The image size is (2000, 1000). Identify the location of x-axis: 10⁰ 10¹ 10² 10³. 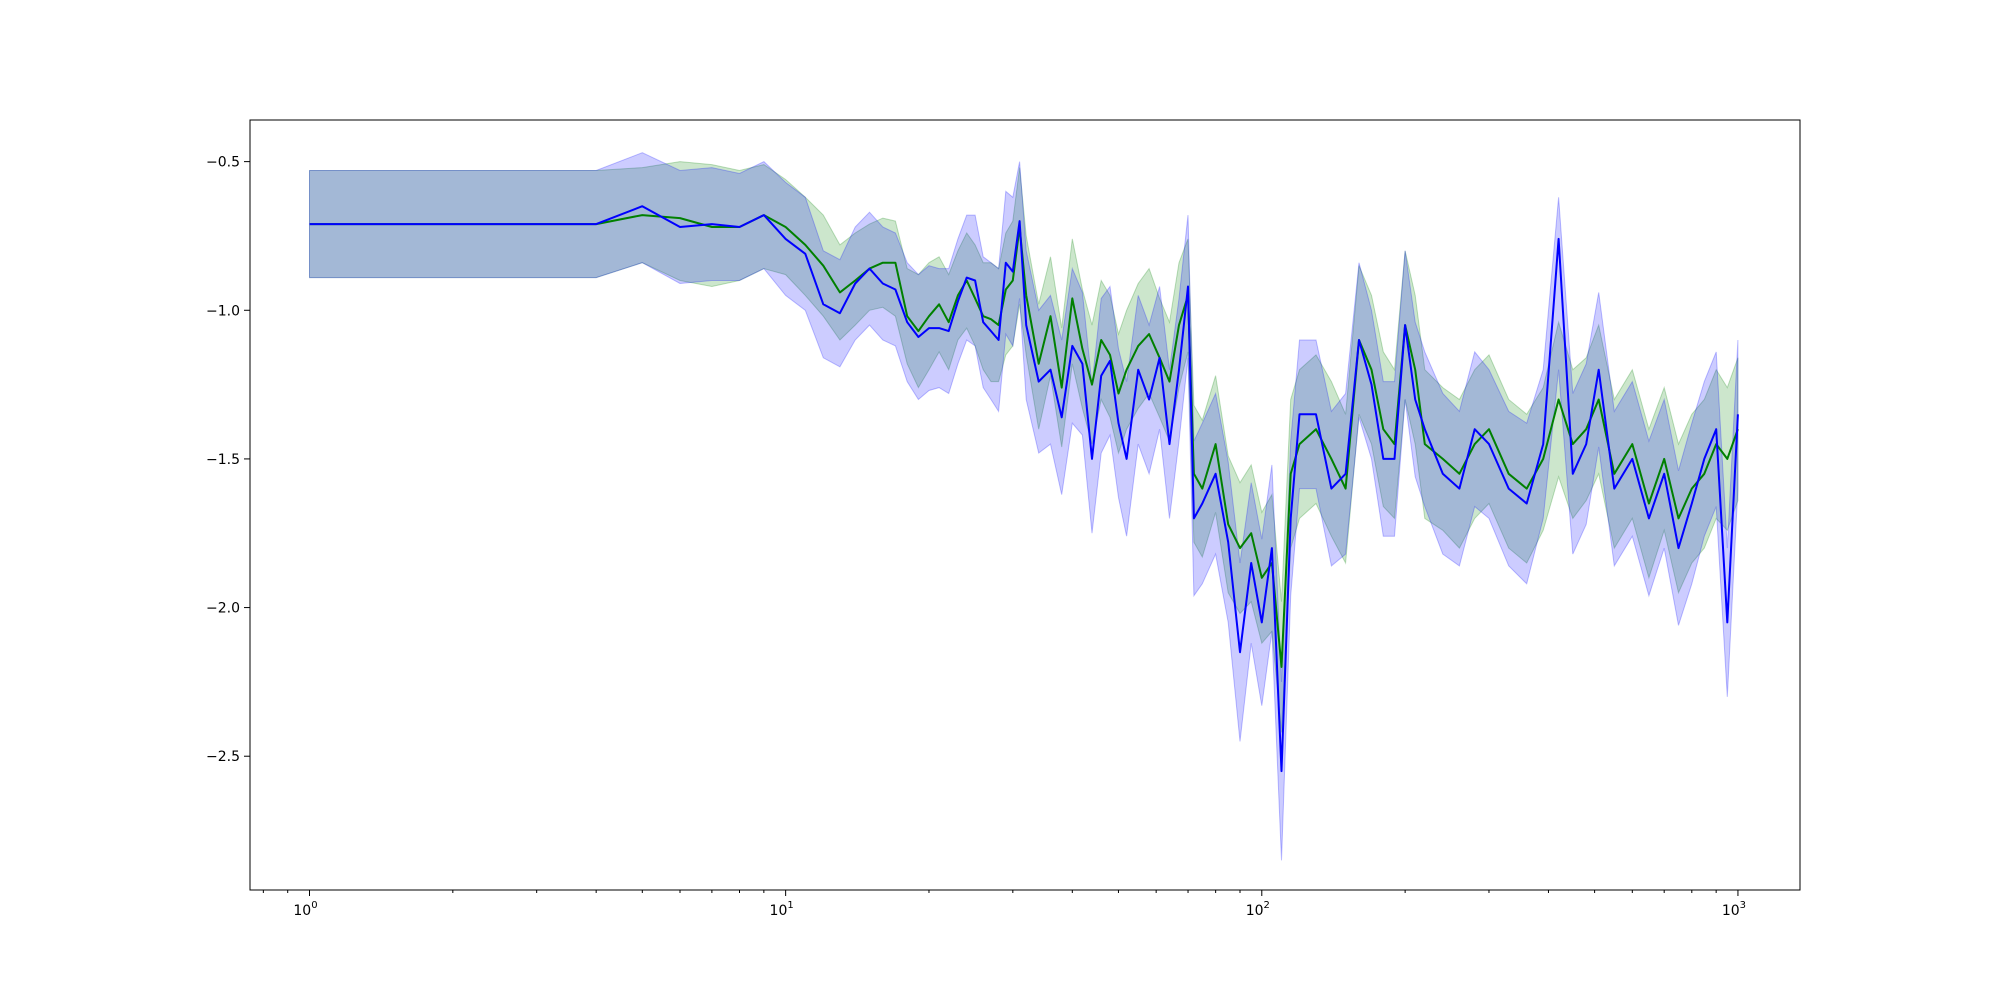
(1004, 904).